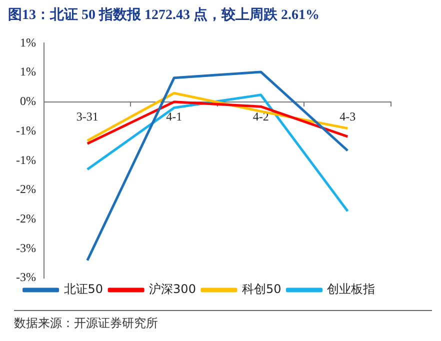  What do you see at coordinates (172, 289) in the screenshot?
I see `legend-label: 沪深300` at bounding box center [172, 289].